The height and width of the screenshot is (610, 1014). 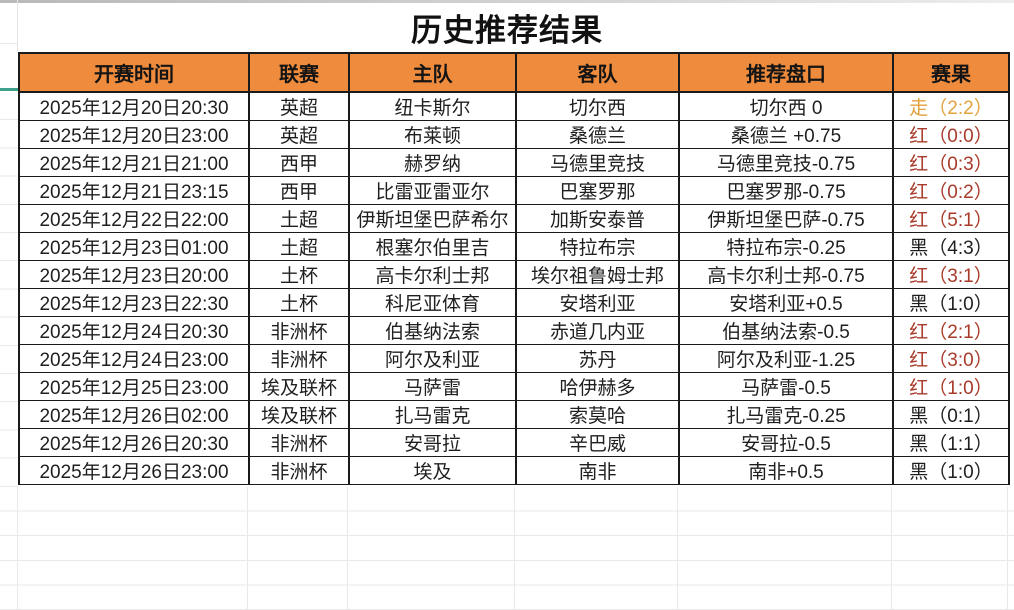 I want to click on cell-handicap: 切尔西 0, so click(x=786, y=106).